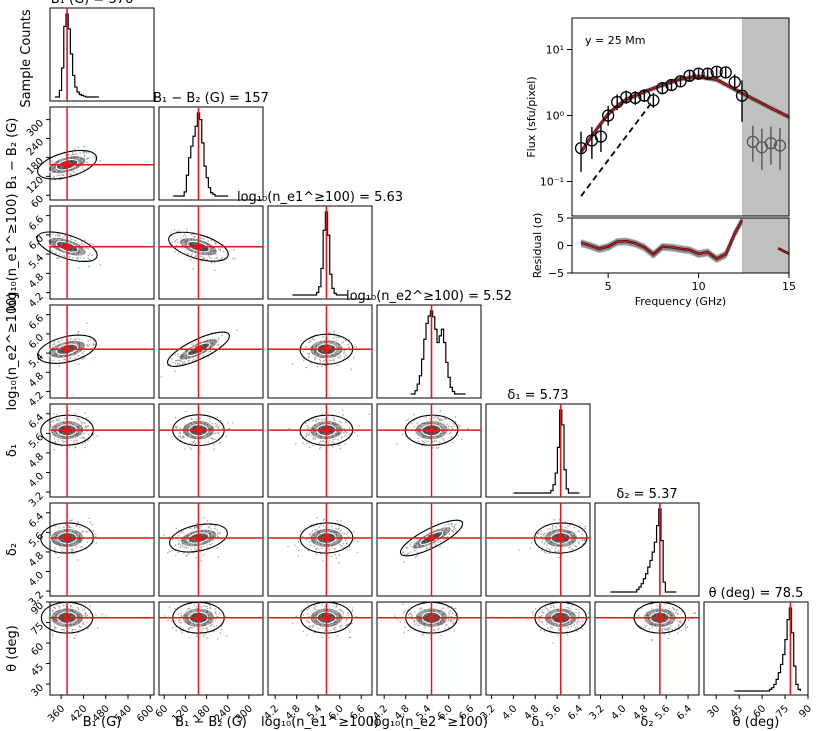  I want to click on freq-x-tick-label: 15, so click(789, 286).